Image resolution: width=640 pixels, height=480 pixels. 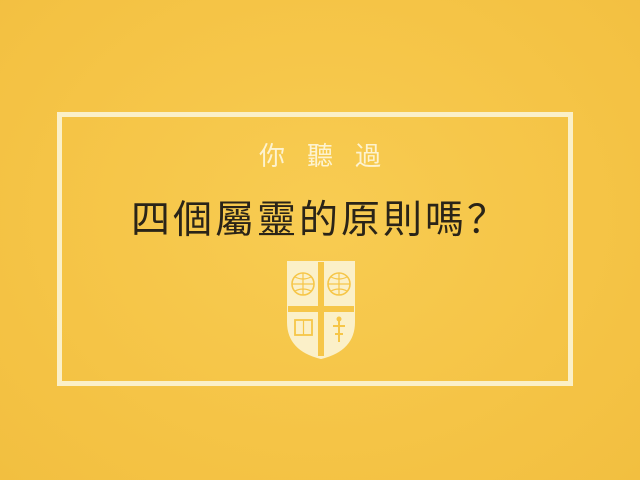 What do you see at coordinates (330, 157) in the screenshot?
I see `cover-subtitle: 你聽過` at bounding box center [330, 157].